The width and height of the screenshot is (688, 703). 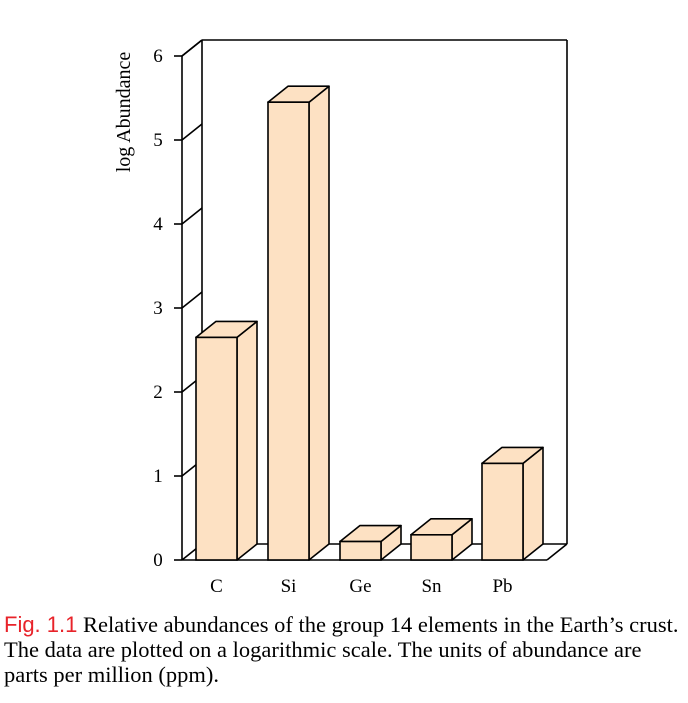 I want to click on x-category-label: Ge, so click(x=360, y=586).